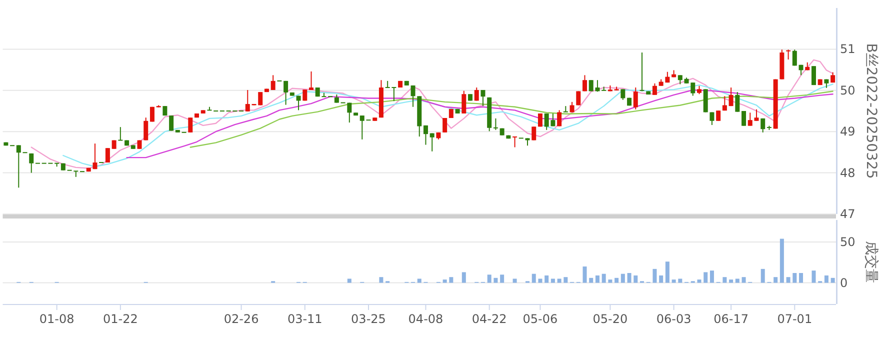 This screenshot has width=888, height=337. What do you see at coordinates (120, 319) in the screenshot?
I see `x-tick-label: 01-22` at bounding box center [120, 319].